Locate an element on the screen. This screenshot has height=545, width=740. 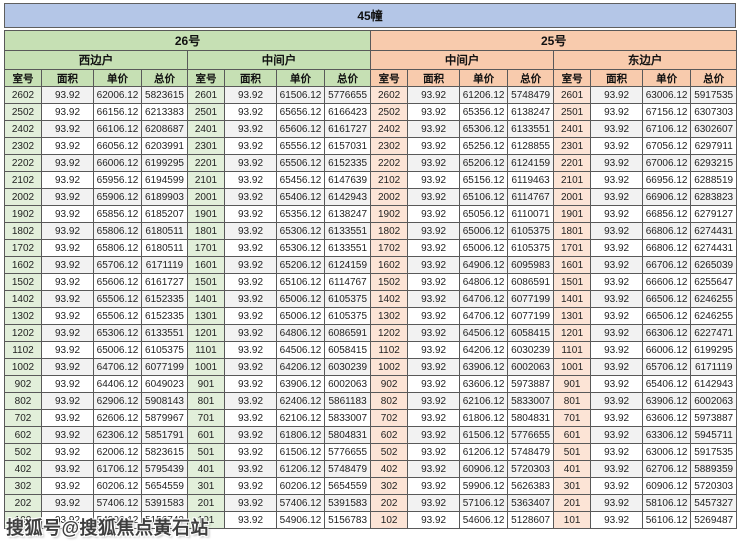
unit-price-cell: 63906.12 is located at coordinates (484, 367).